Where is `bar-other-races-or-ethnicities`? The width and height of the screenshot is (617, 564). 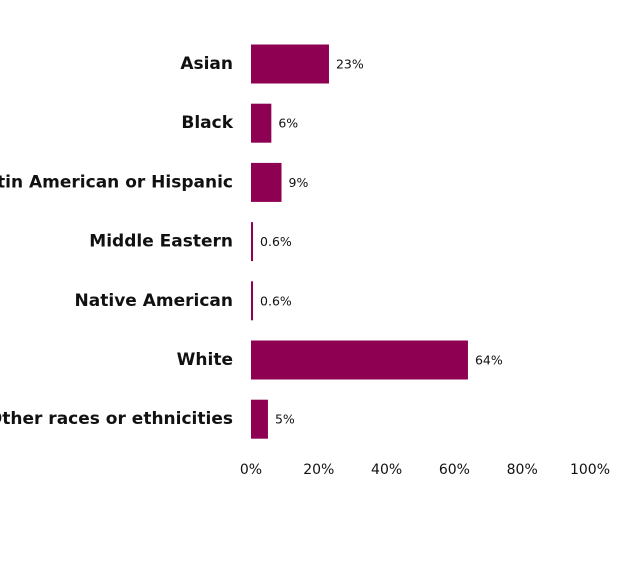 bar-other-races-or-ethnicities is located at coordinates (259, 419).